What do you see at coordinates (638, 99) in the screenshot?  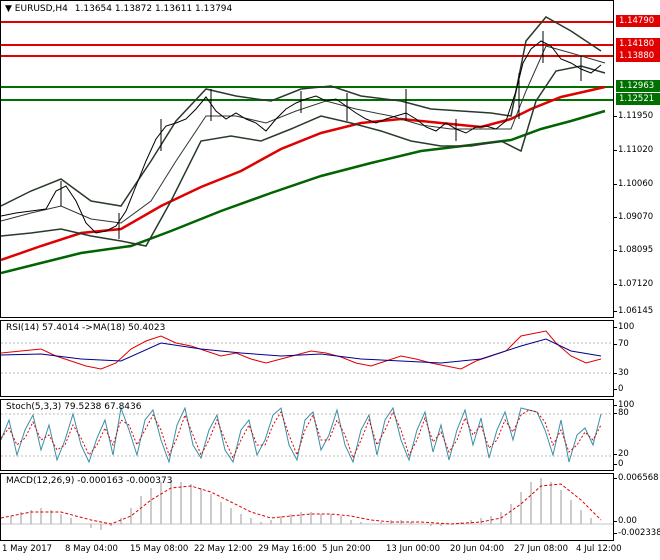 I see `level-tag-support: 1.12521` at bounding box center [638, 99].